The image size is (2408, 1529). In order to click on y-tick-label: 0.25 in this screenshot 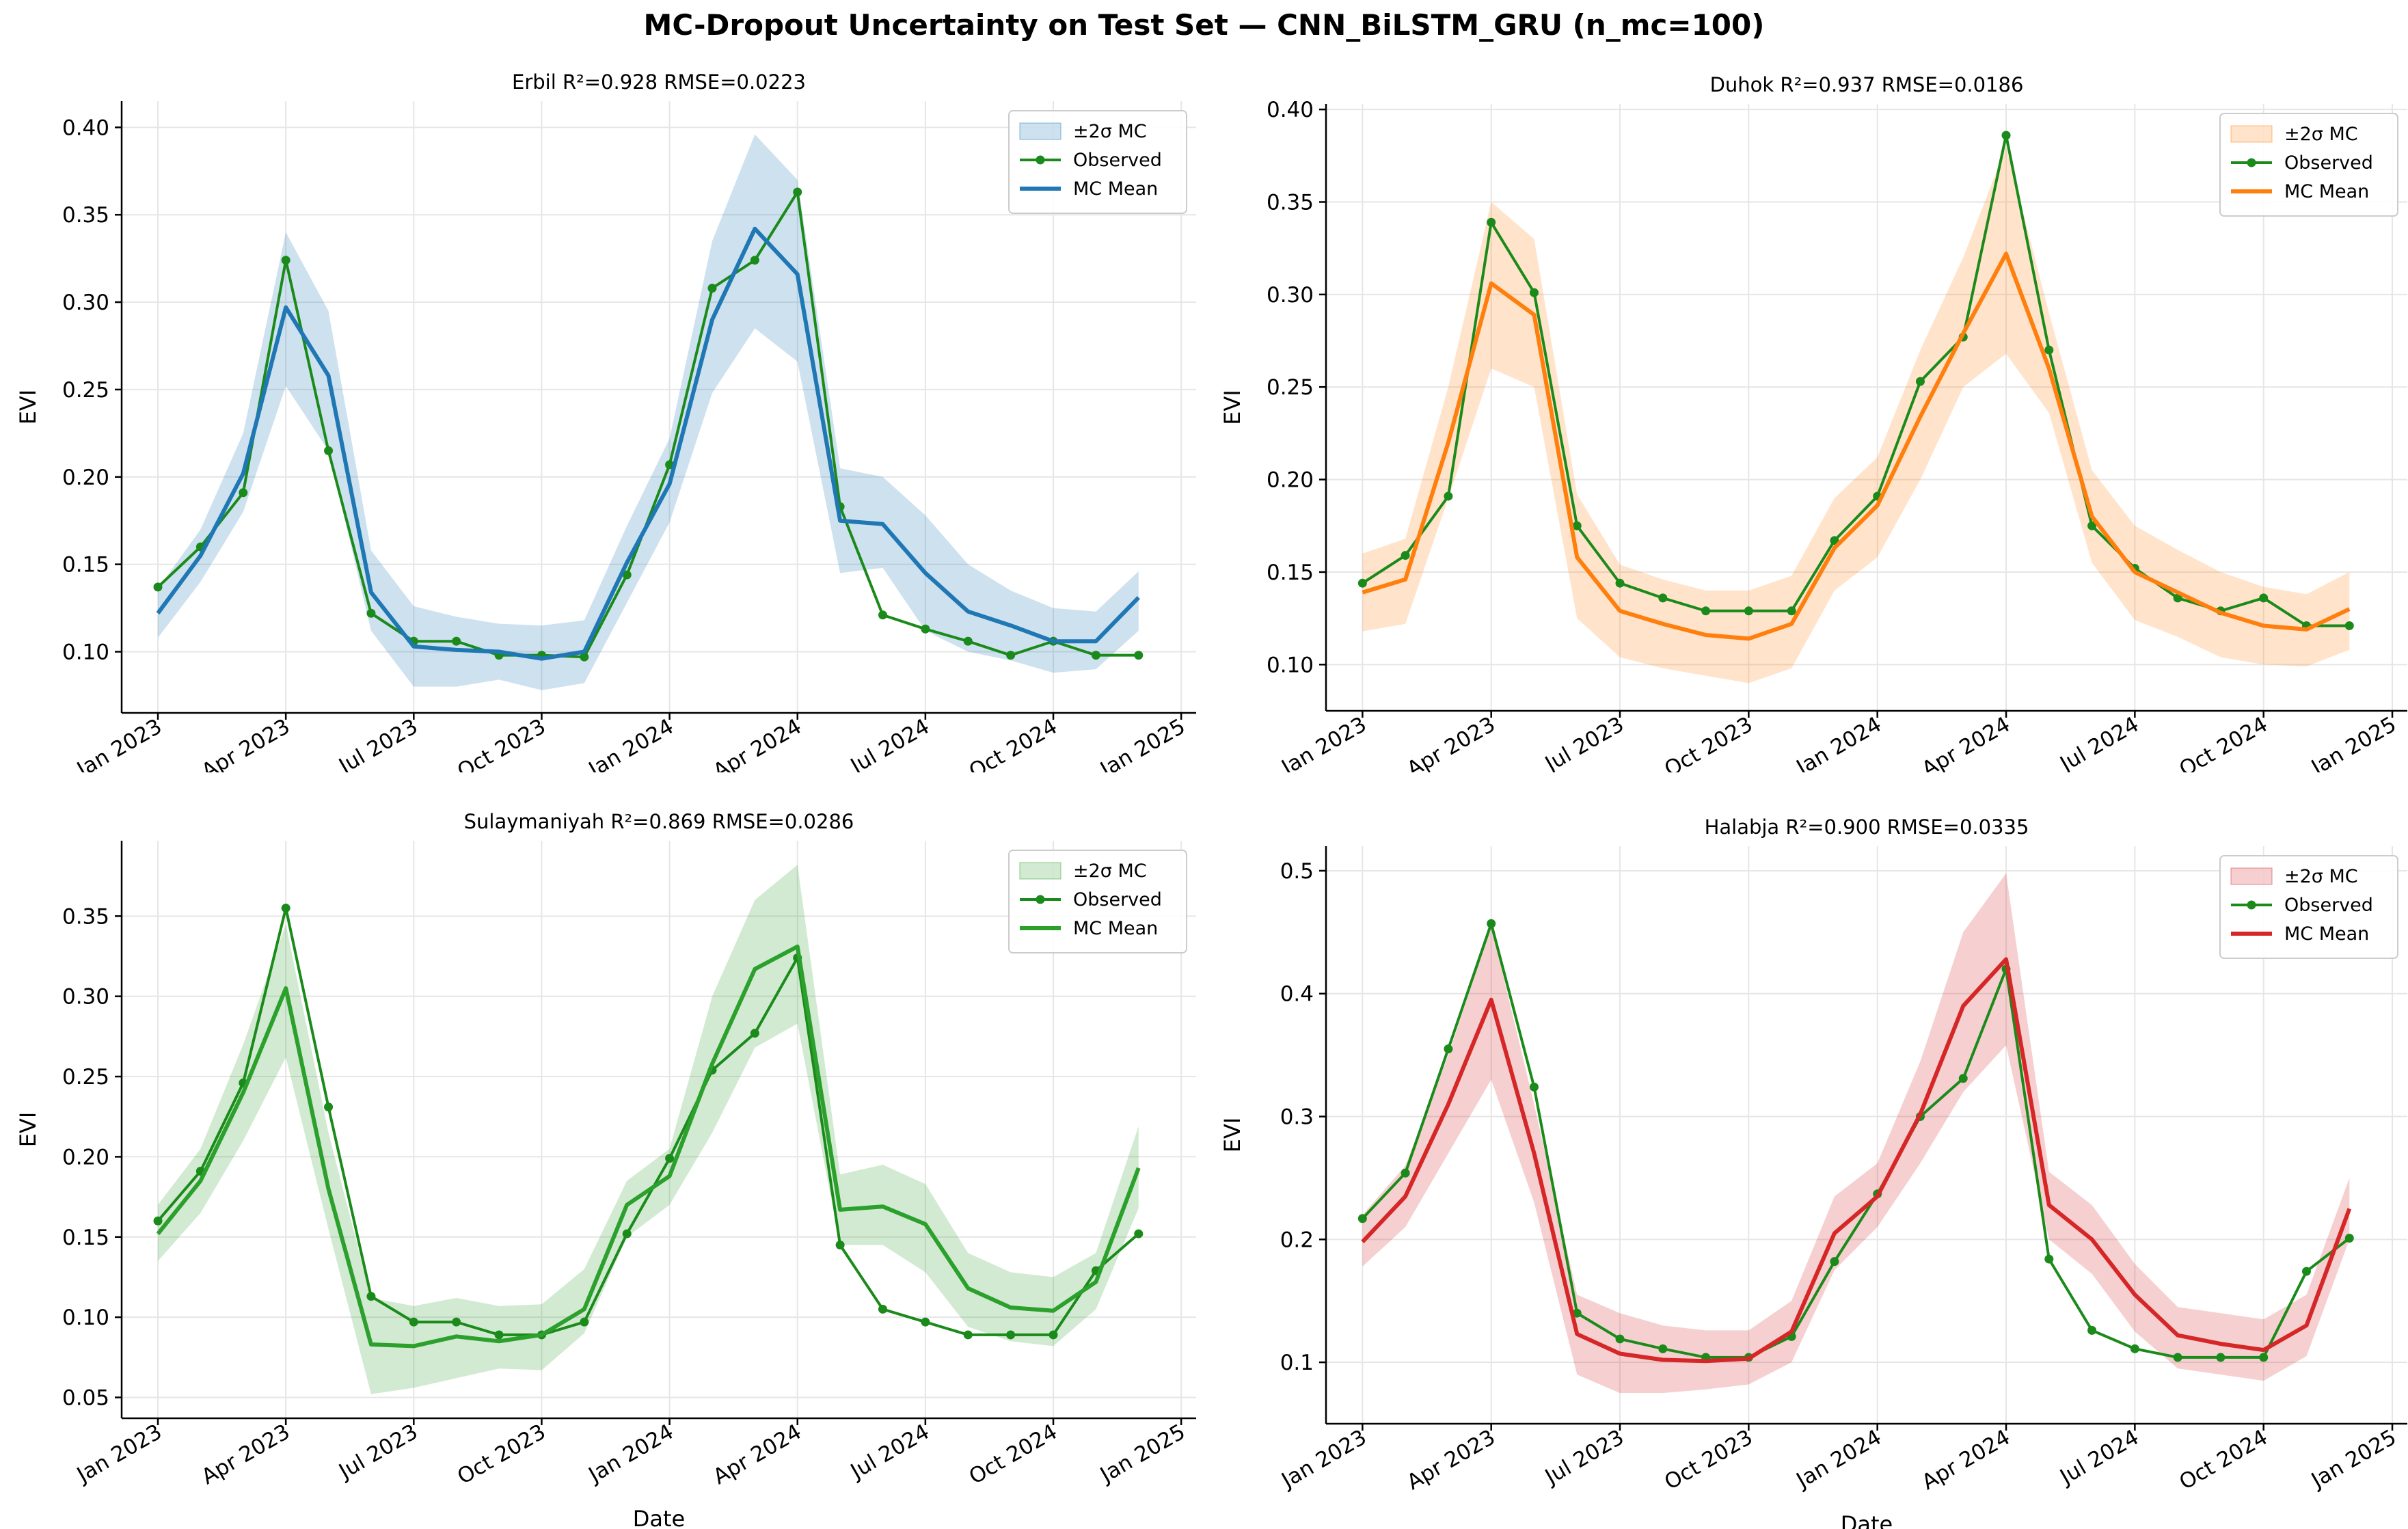, I will do `click(1290, 387)`.